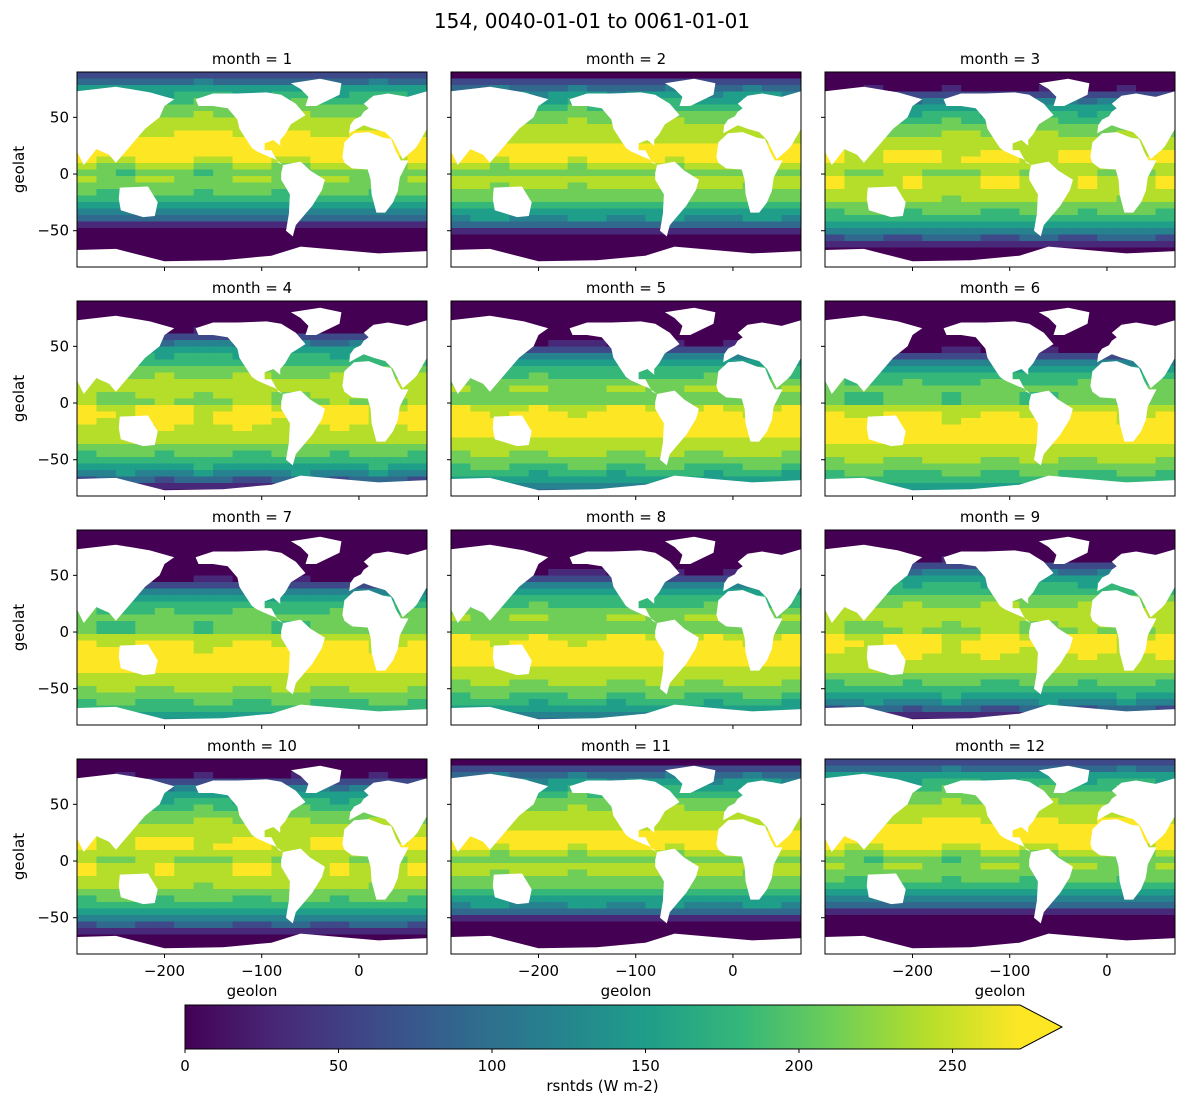 This screenshot has height=1105, width=1184. Describe the element at coordinates (626, 59) in the screenshot. I see `panel-title: month = 2` at that location.